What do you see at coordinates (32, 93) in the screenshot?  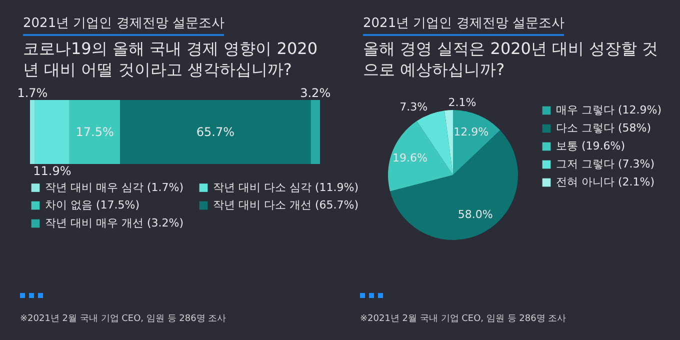 I see `data-label: 1.7%` at bounding box center [32, 93].